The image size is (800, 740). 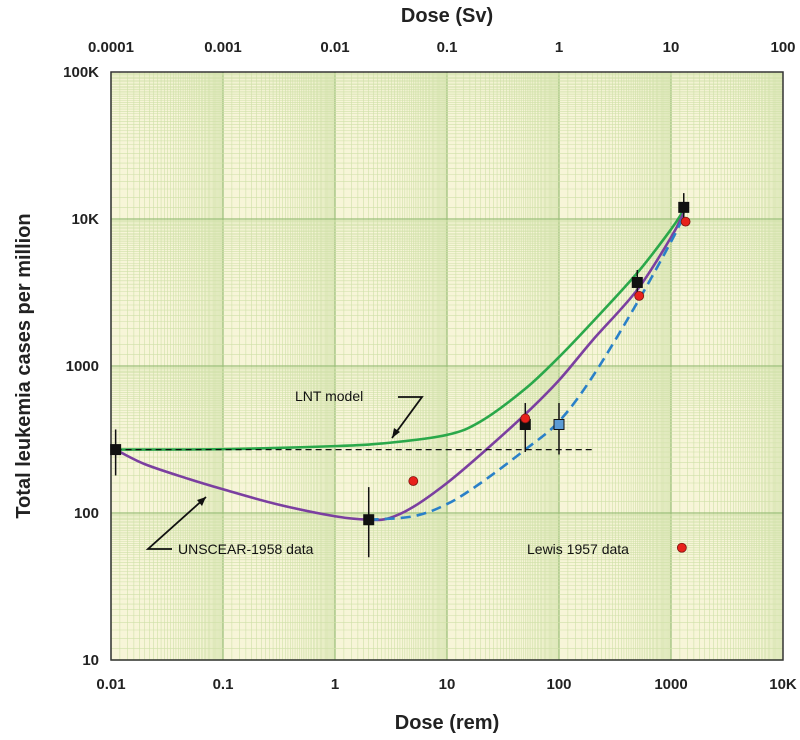 What do you see at coordinates (447, 723) in the screenshot?
I see `x-axis-title: Dose (rem)` at bounding box center [447, 723].